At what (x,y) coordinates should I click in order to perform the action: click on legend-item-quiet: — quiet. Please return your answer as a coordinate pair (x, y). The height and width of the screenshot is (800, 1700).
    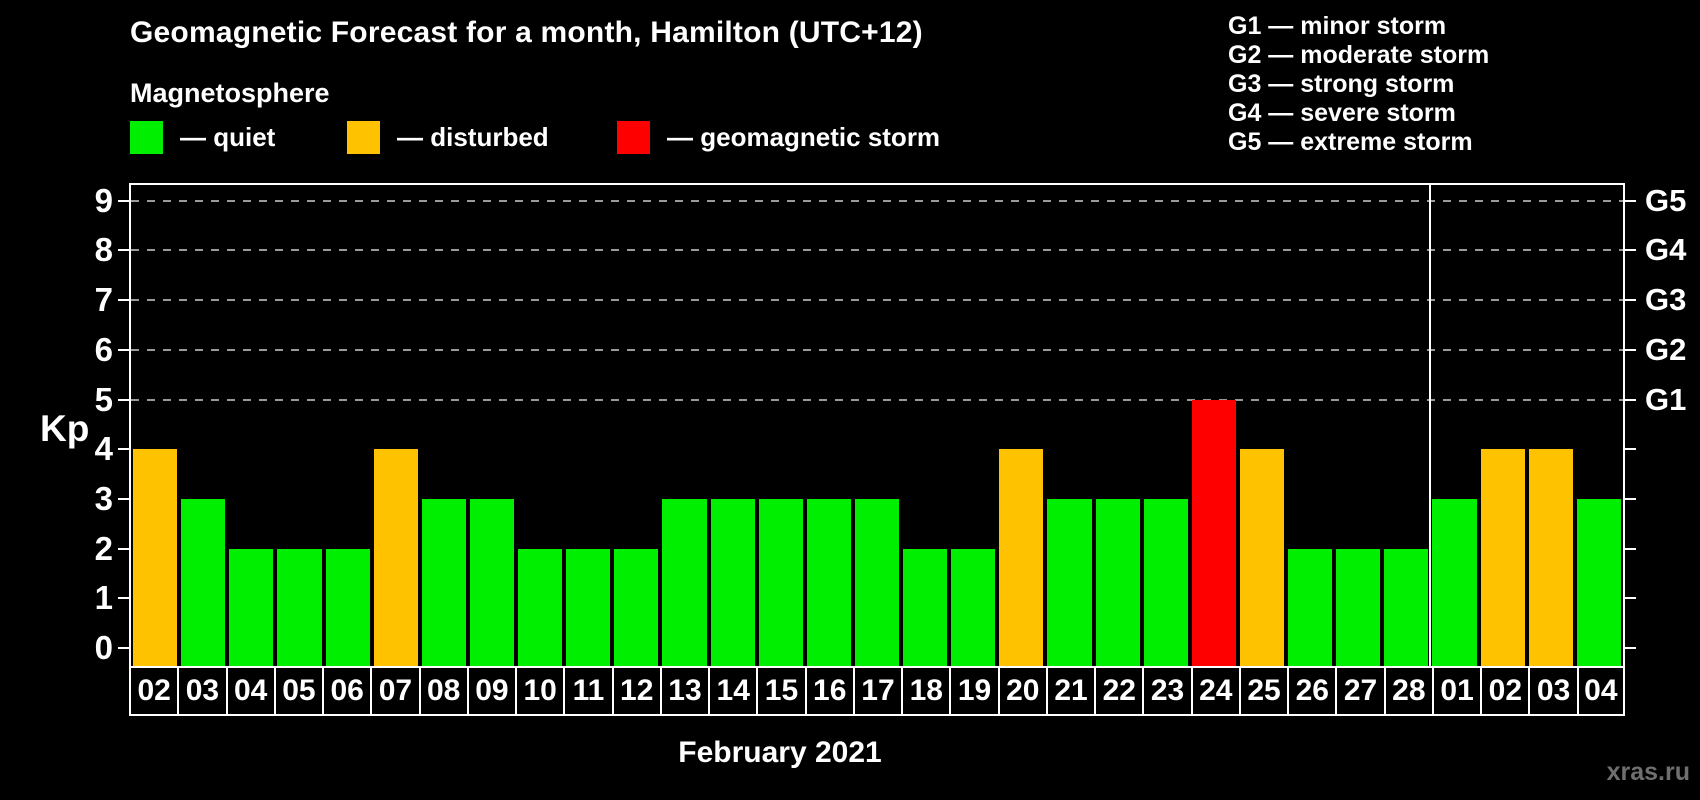
    Looking at the image, I should click on (202, 137).